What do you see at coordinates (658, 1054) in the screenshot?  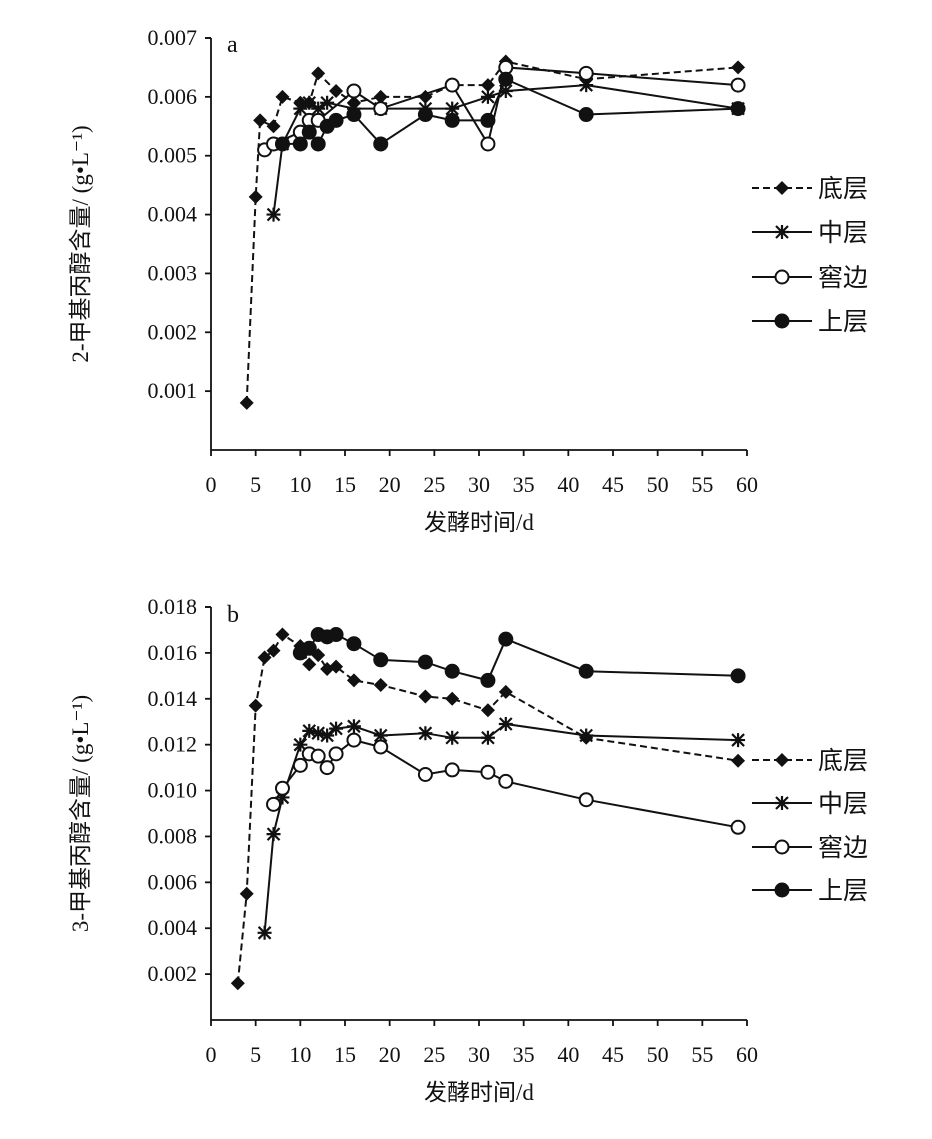 I see `x-tick-label: 50` at bounding box center [658, 1054].